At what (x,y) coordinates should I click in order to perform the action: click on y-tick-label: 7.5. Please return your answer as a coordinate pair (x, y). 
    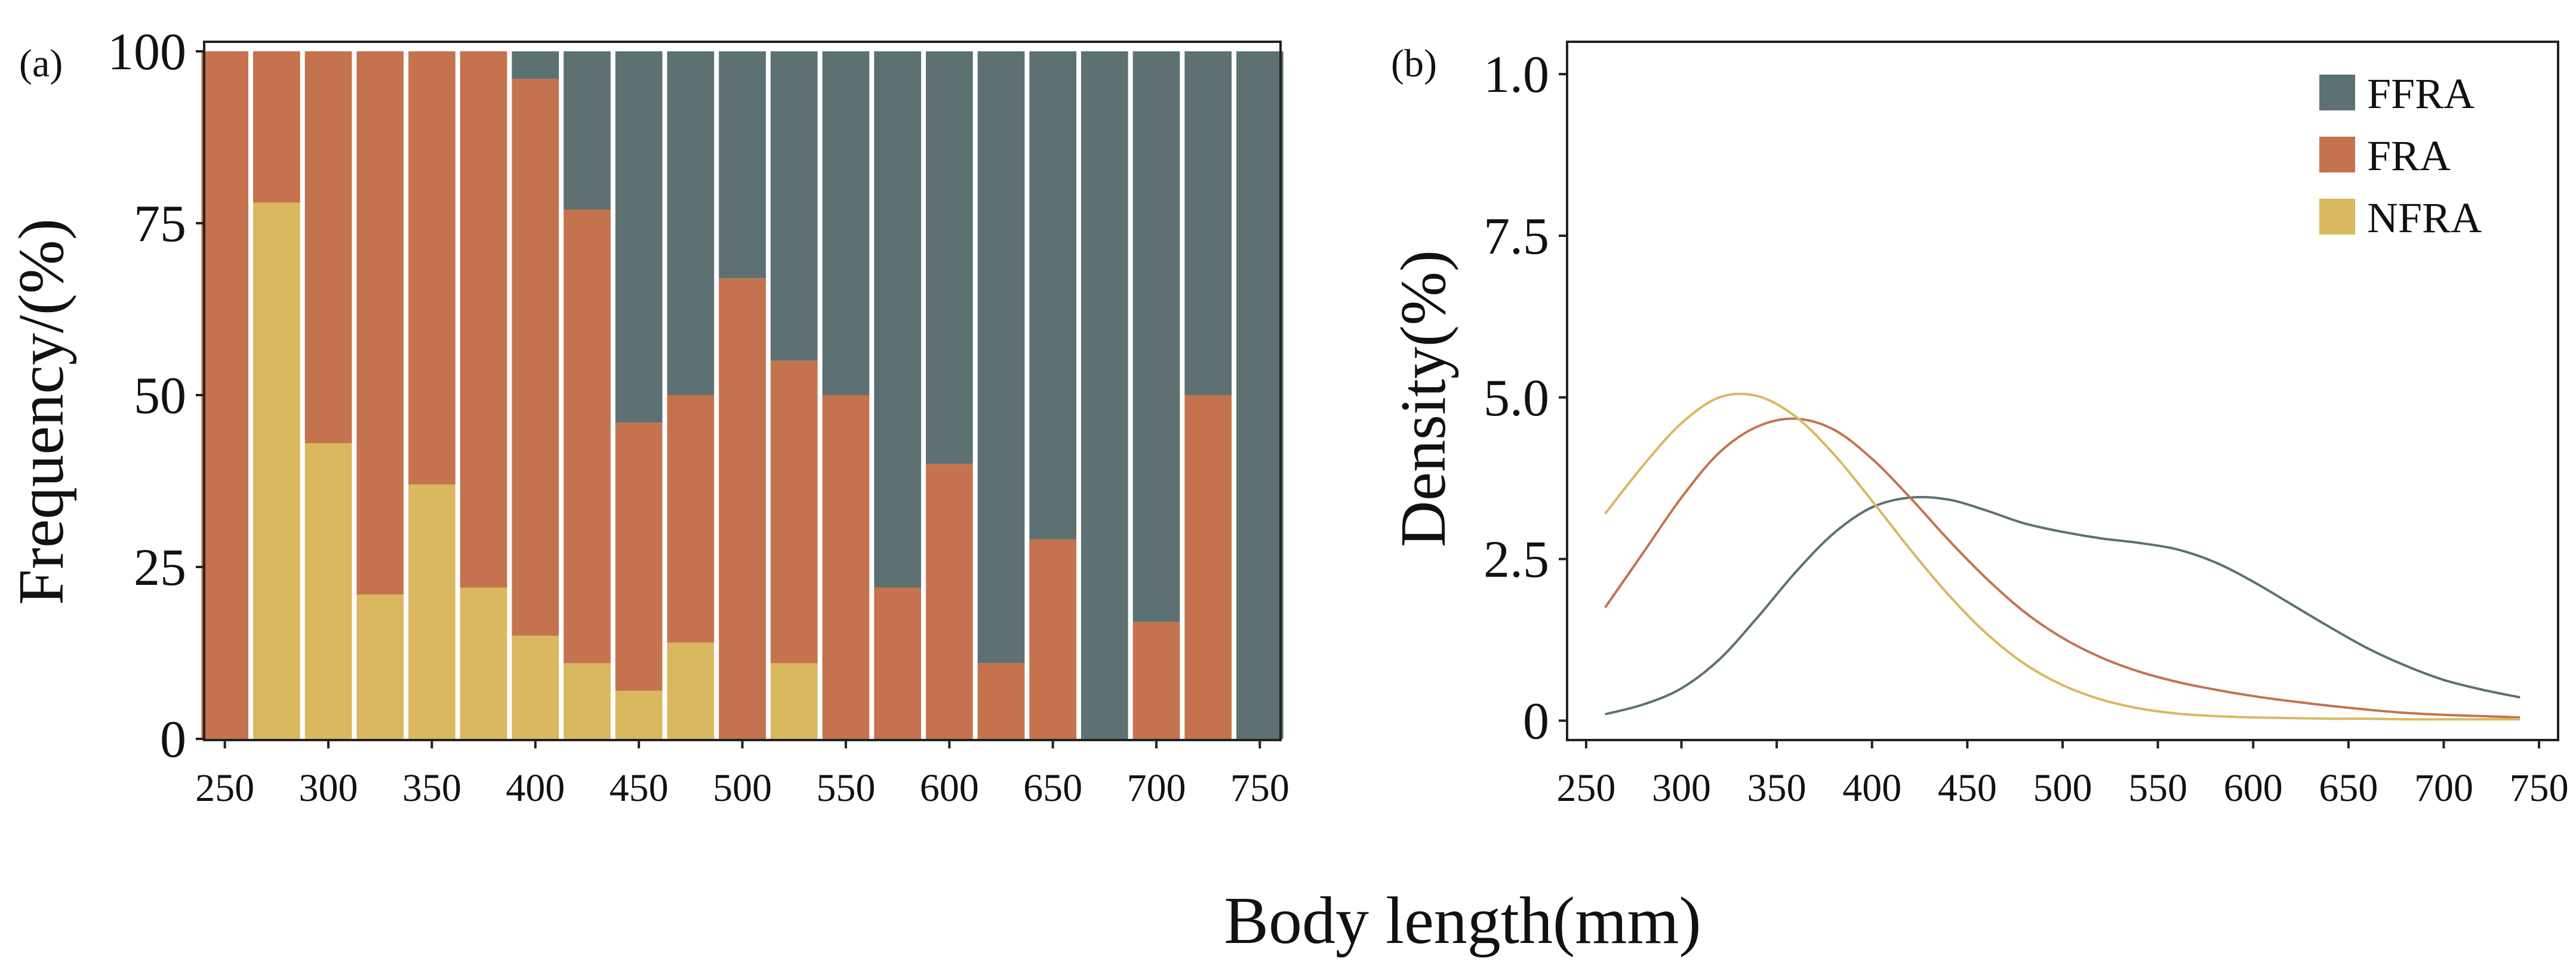
    Looking at the image, I should click on (1516, 237).